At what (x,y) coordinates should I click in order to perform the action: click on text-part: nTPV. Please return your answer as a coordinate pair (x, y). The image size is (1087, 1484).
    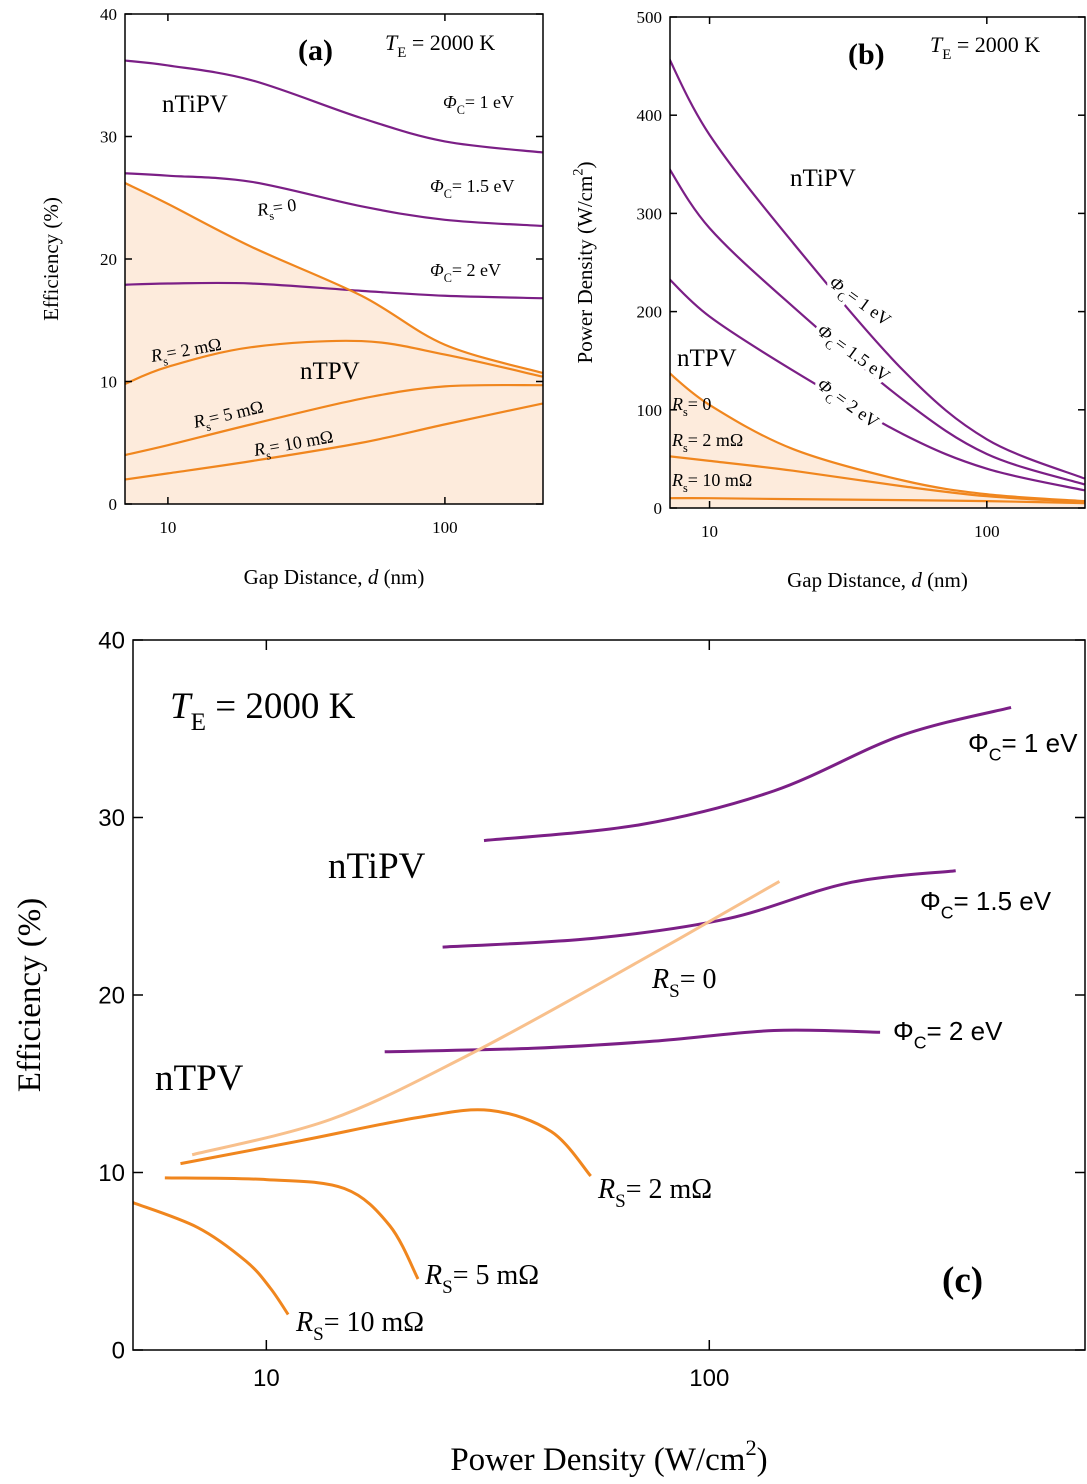
    Looking at the image, I should click on (199, 1078).